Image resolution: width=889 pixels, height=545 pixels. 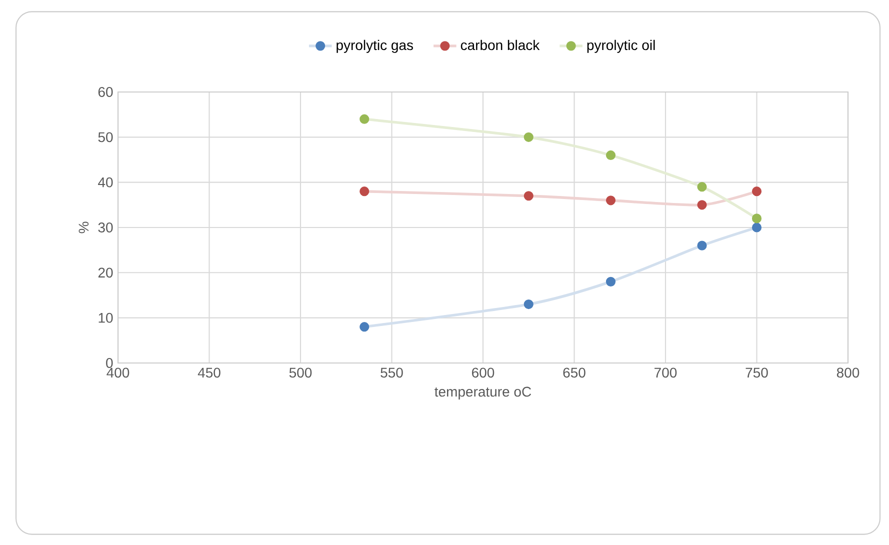 What do you see at coordinates (105, 92) in the screenshot?
I see `y-tick-label: 60` at bounding box center [105, 92].